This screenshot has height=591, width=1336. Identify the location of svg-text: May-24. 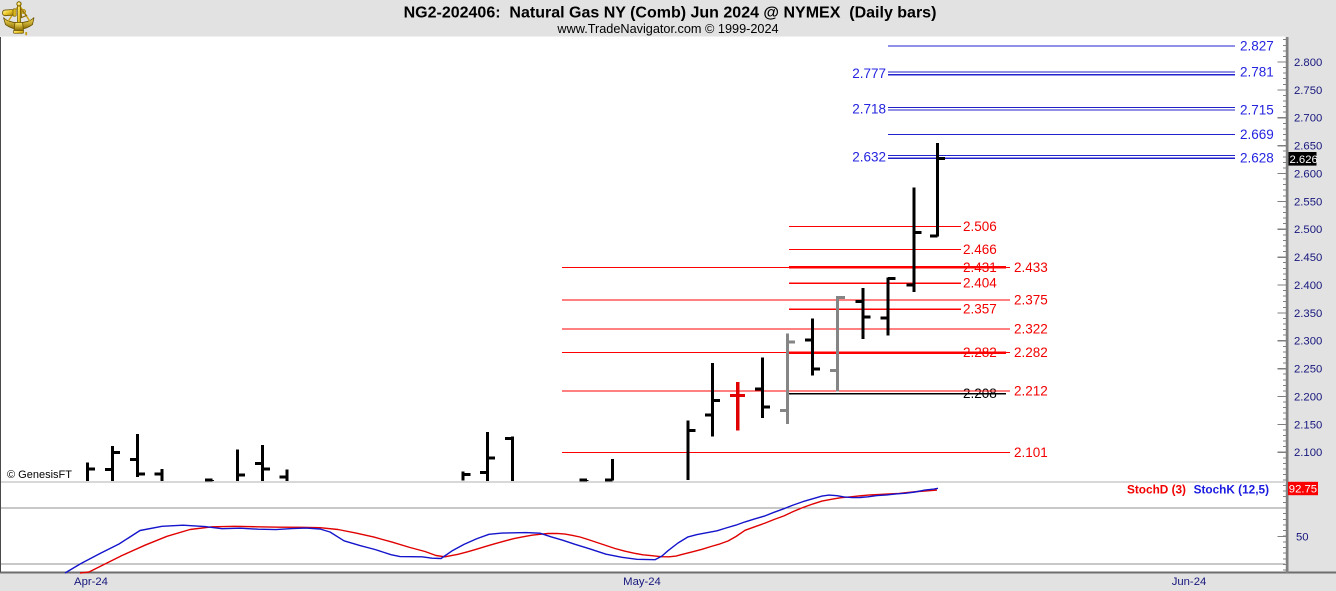
(642, 582).